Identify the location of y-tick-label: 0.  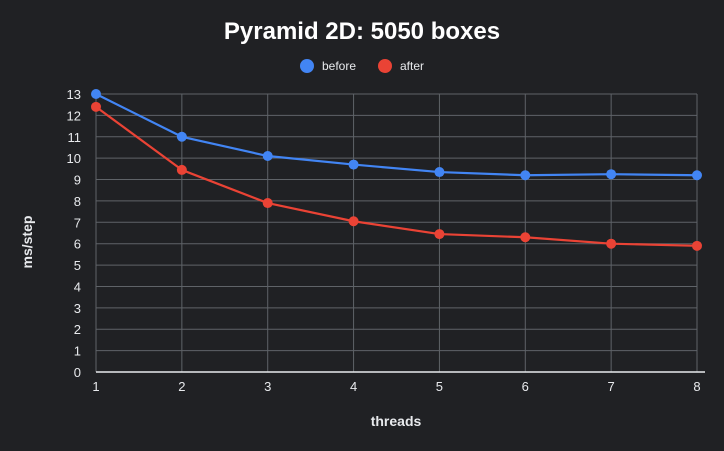
(77, 372).